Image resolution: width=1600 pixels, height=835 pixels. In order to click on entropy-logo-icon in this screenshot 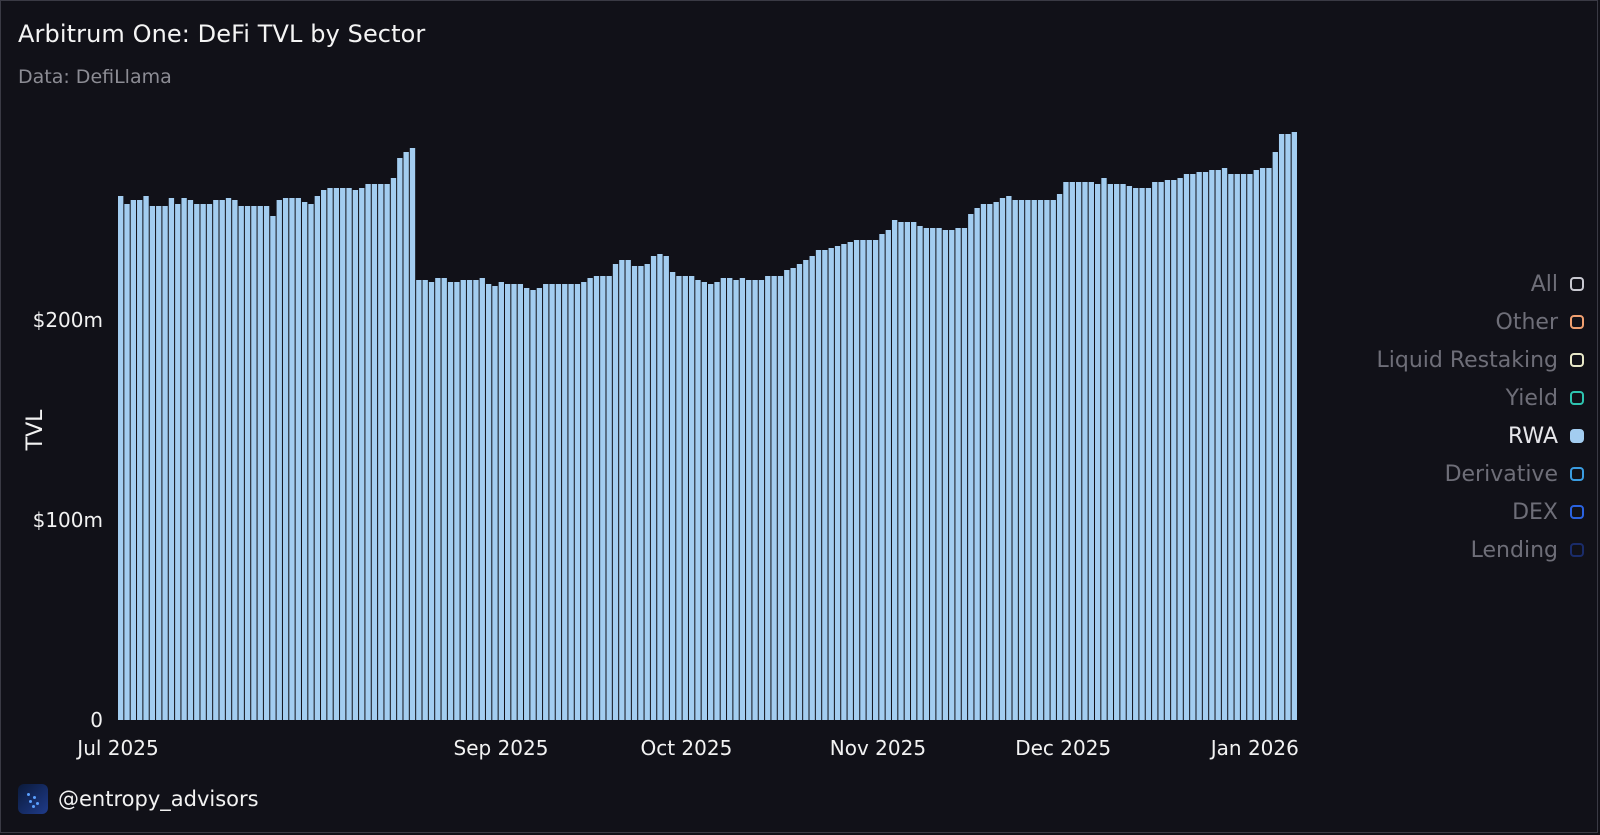, I will do `click(33, 799)`.